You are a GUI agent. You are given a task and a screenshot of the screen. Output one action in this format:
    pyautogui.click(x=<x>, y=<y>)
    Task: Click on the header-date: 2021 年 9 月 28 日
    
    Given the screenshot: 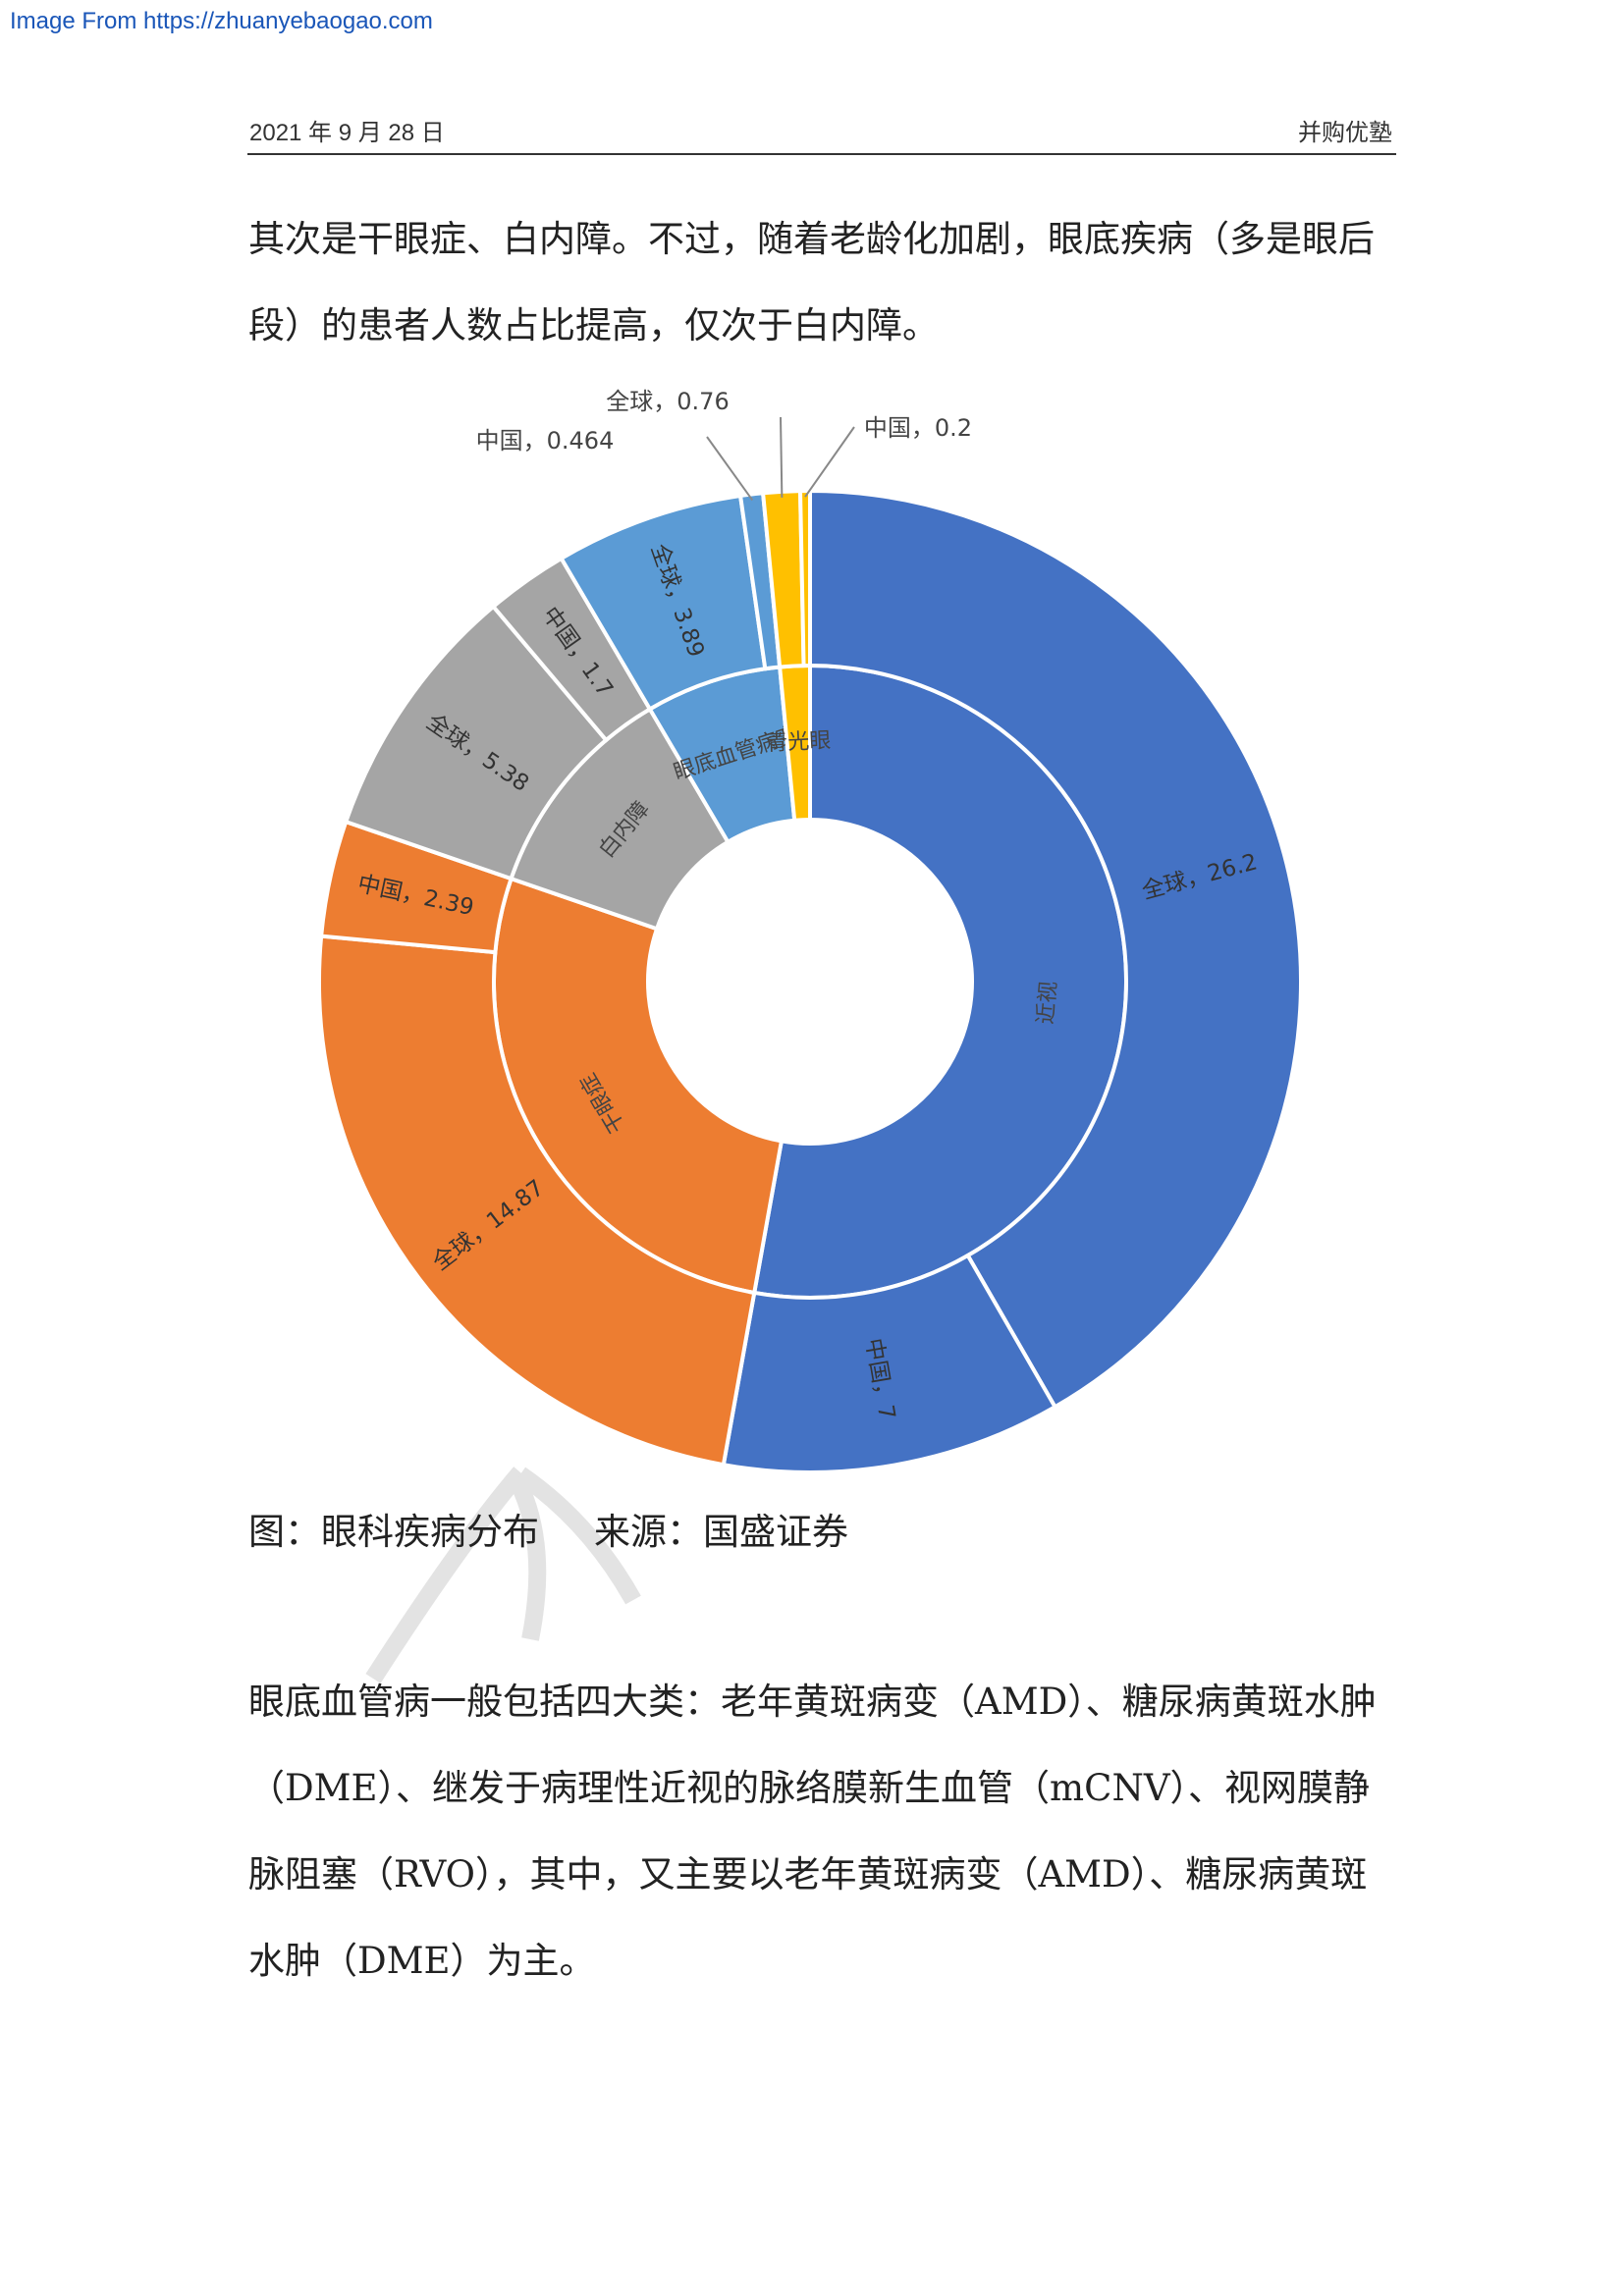 What is the action you would take?
    pyautogui.click(x=347, y=133)
    